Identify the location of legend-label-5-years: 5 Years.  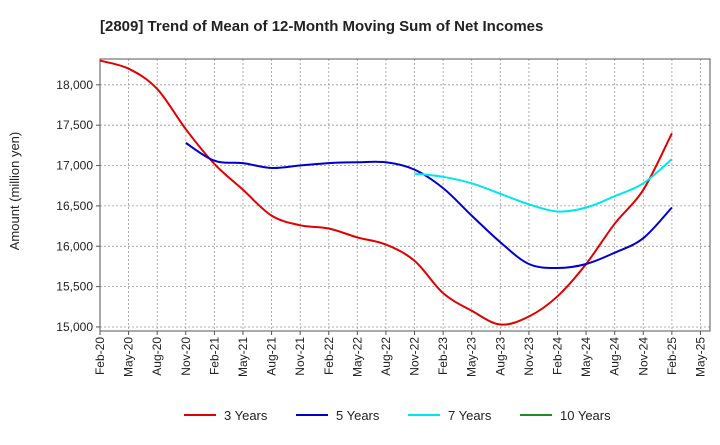
(358, 415).